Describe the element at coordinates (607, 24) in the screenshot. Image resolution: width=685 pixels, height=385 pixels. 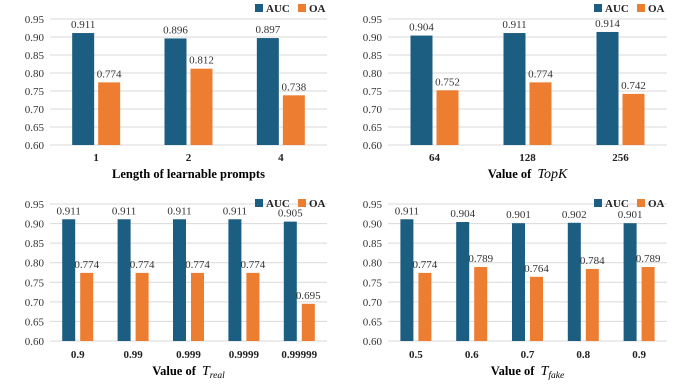
I see `data-label-auc: 0.914` at that location.